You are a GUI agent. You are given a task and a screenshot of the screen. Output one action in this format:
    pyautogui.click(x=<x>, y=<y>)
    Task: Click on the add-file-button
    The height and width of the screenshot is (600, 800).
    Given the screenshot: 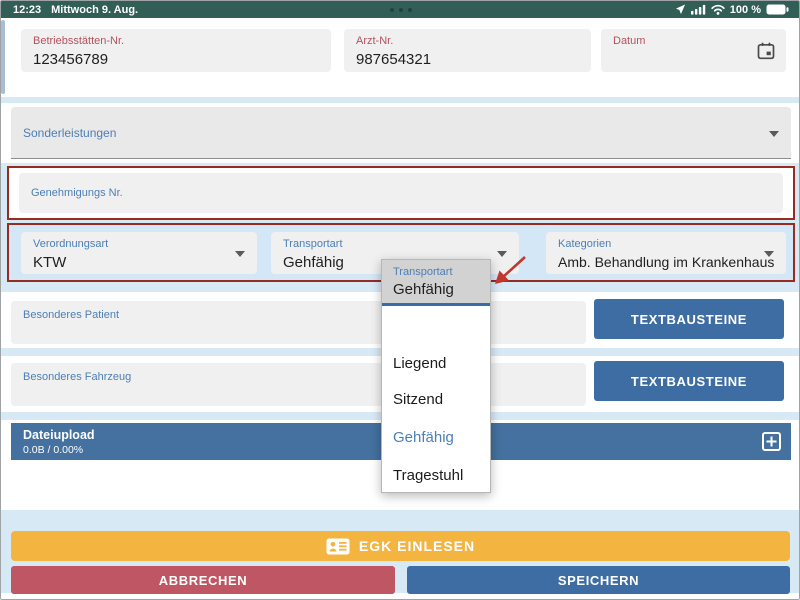 What is the action you would take?
    pyautogui.click(x=771, y=441)
    